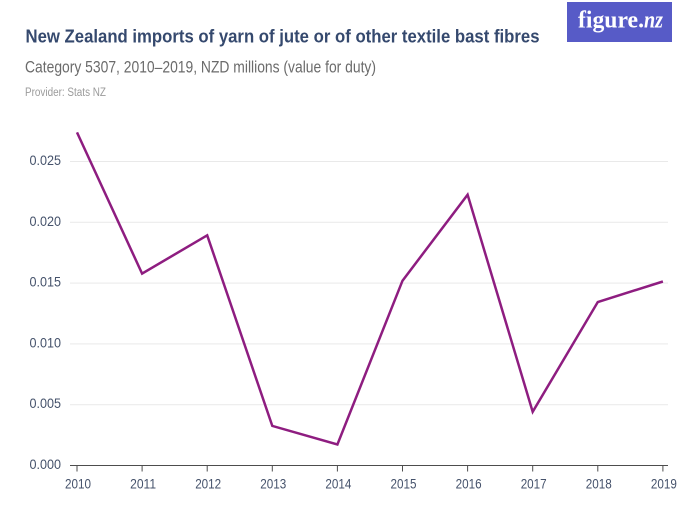 The image size is (700, 525). I want to click on svg-text: 2013, so click(273, 483).